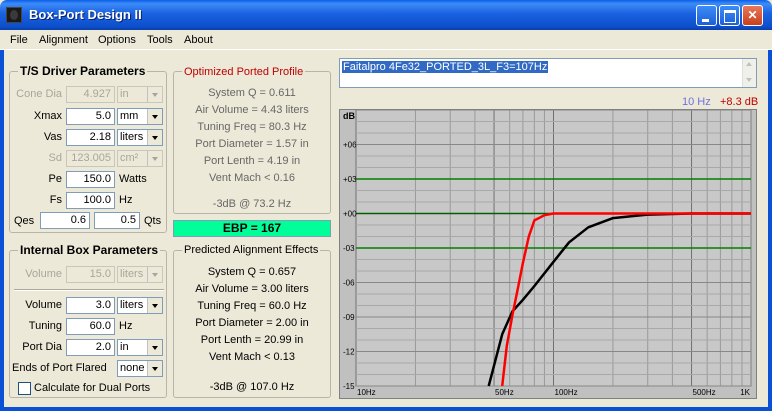 The width and height of the screenshot is (772, 411). I want to click on sd-unit-select: cm², so click(140, 158).